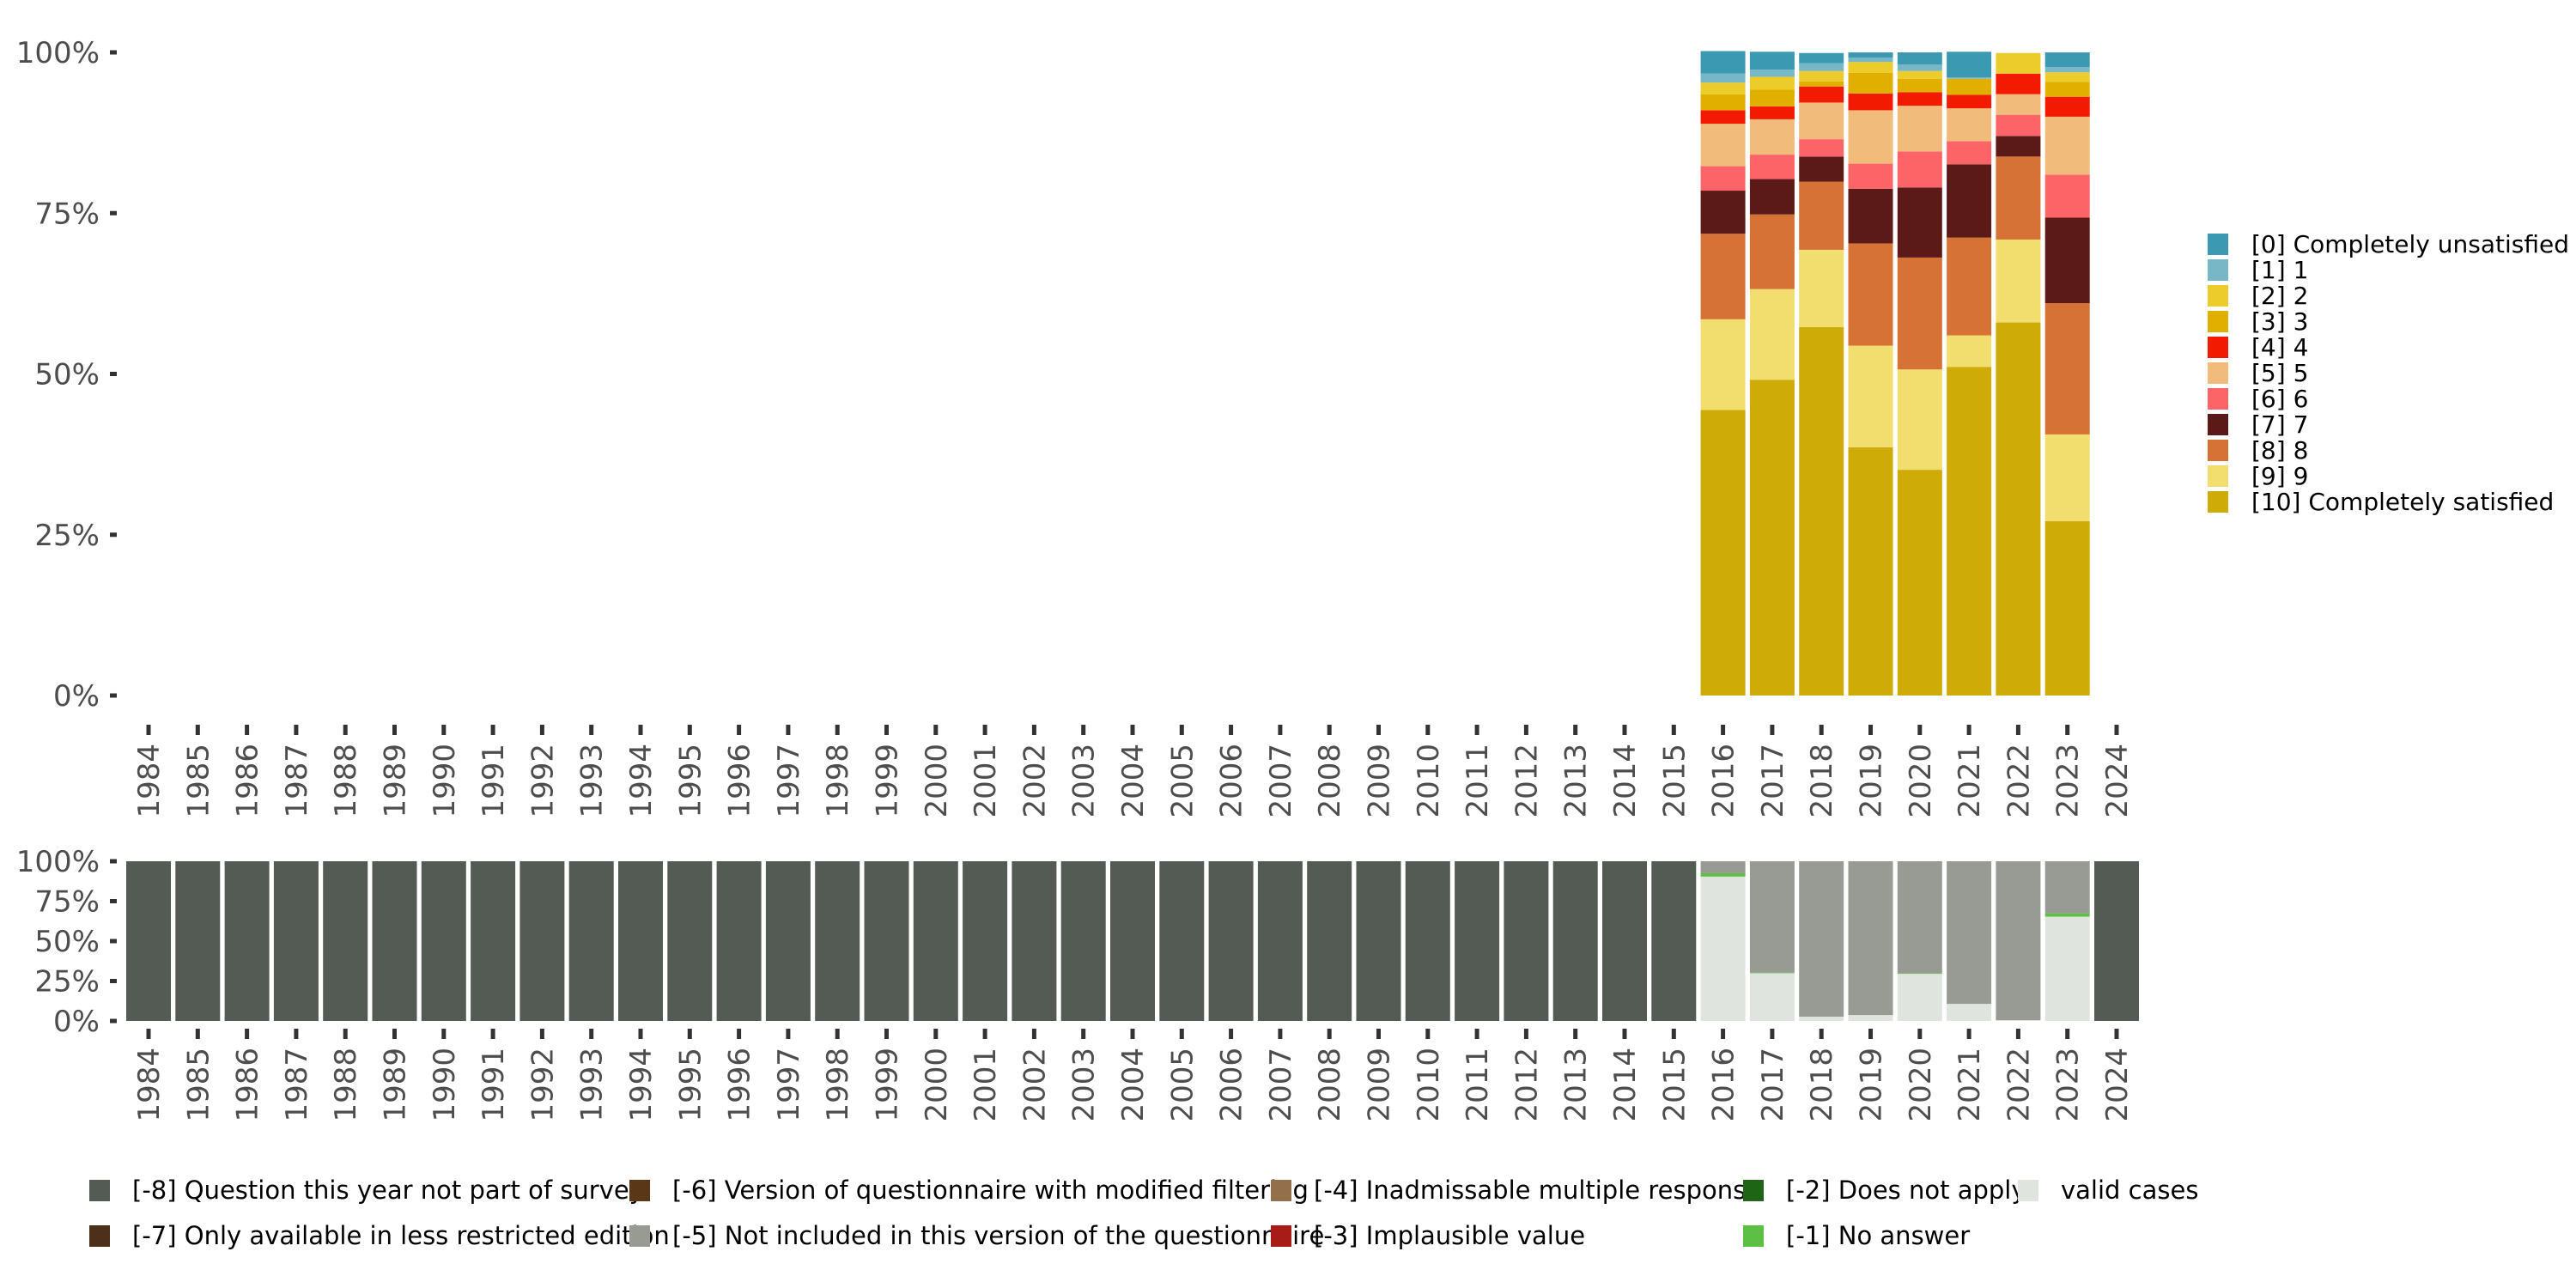  What do you see at coordinates (2280, 476) in the screenshot?
I see `top-legend-label: [9] 9` at bounding box center [2280, 476].